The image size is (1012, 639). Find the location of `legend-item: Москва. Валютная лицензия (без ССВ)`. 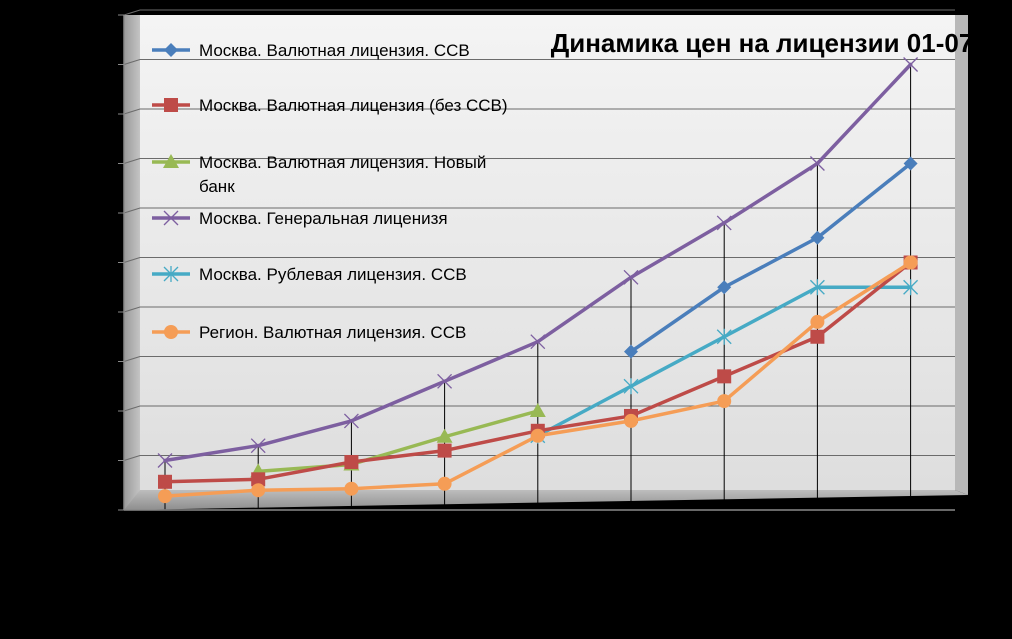

legend-item: Москва. Валютная лицензия (без ССВ) is located at coordinates (330, 105).